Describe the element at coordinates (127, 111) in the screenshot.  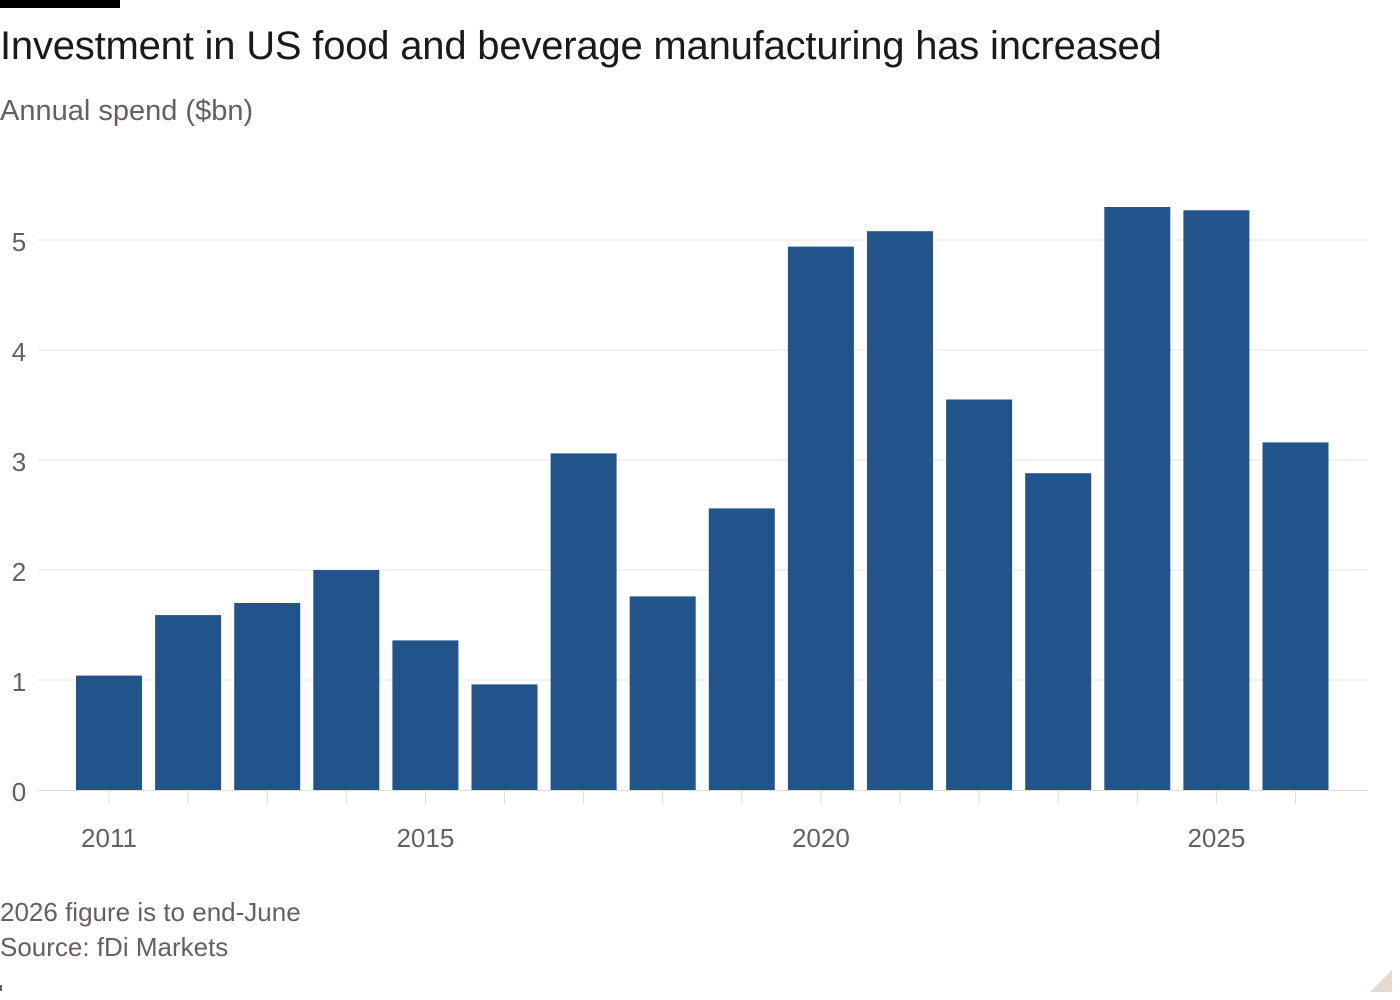
I see `chart-subtitle: Annual spend ($bn)` at that location.